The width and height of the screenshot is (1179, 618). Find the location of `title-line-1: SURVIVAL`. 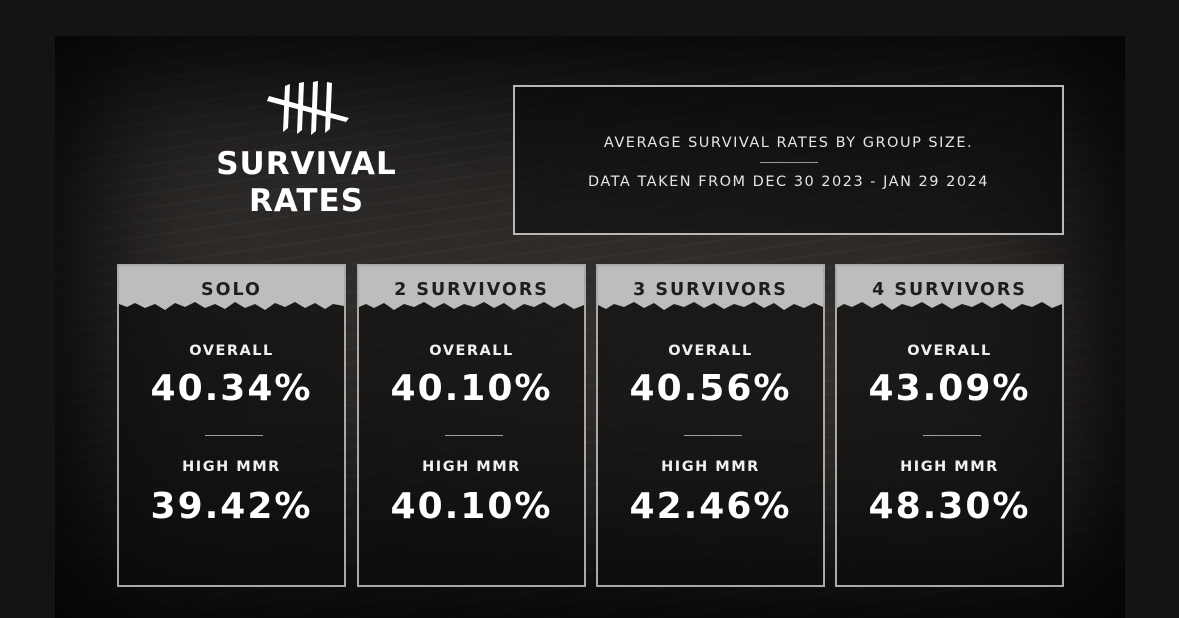

title-line-1: SURVIVAL is located at coordinates (306, 164).